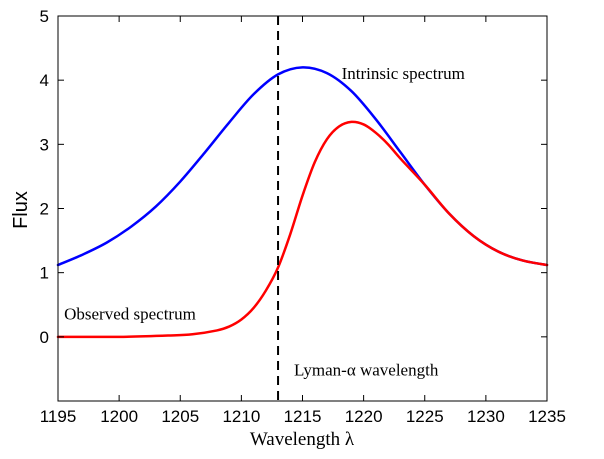 The image size is (604, 459). What do you see at coordinates (425, 416) in the screenshot?
I see `x-tick-label: 1225` at bounding box center [425, 416].